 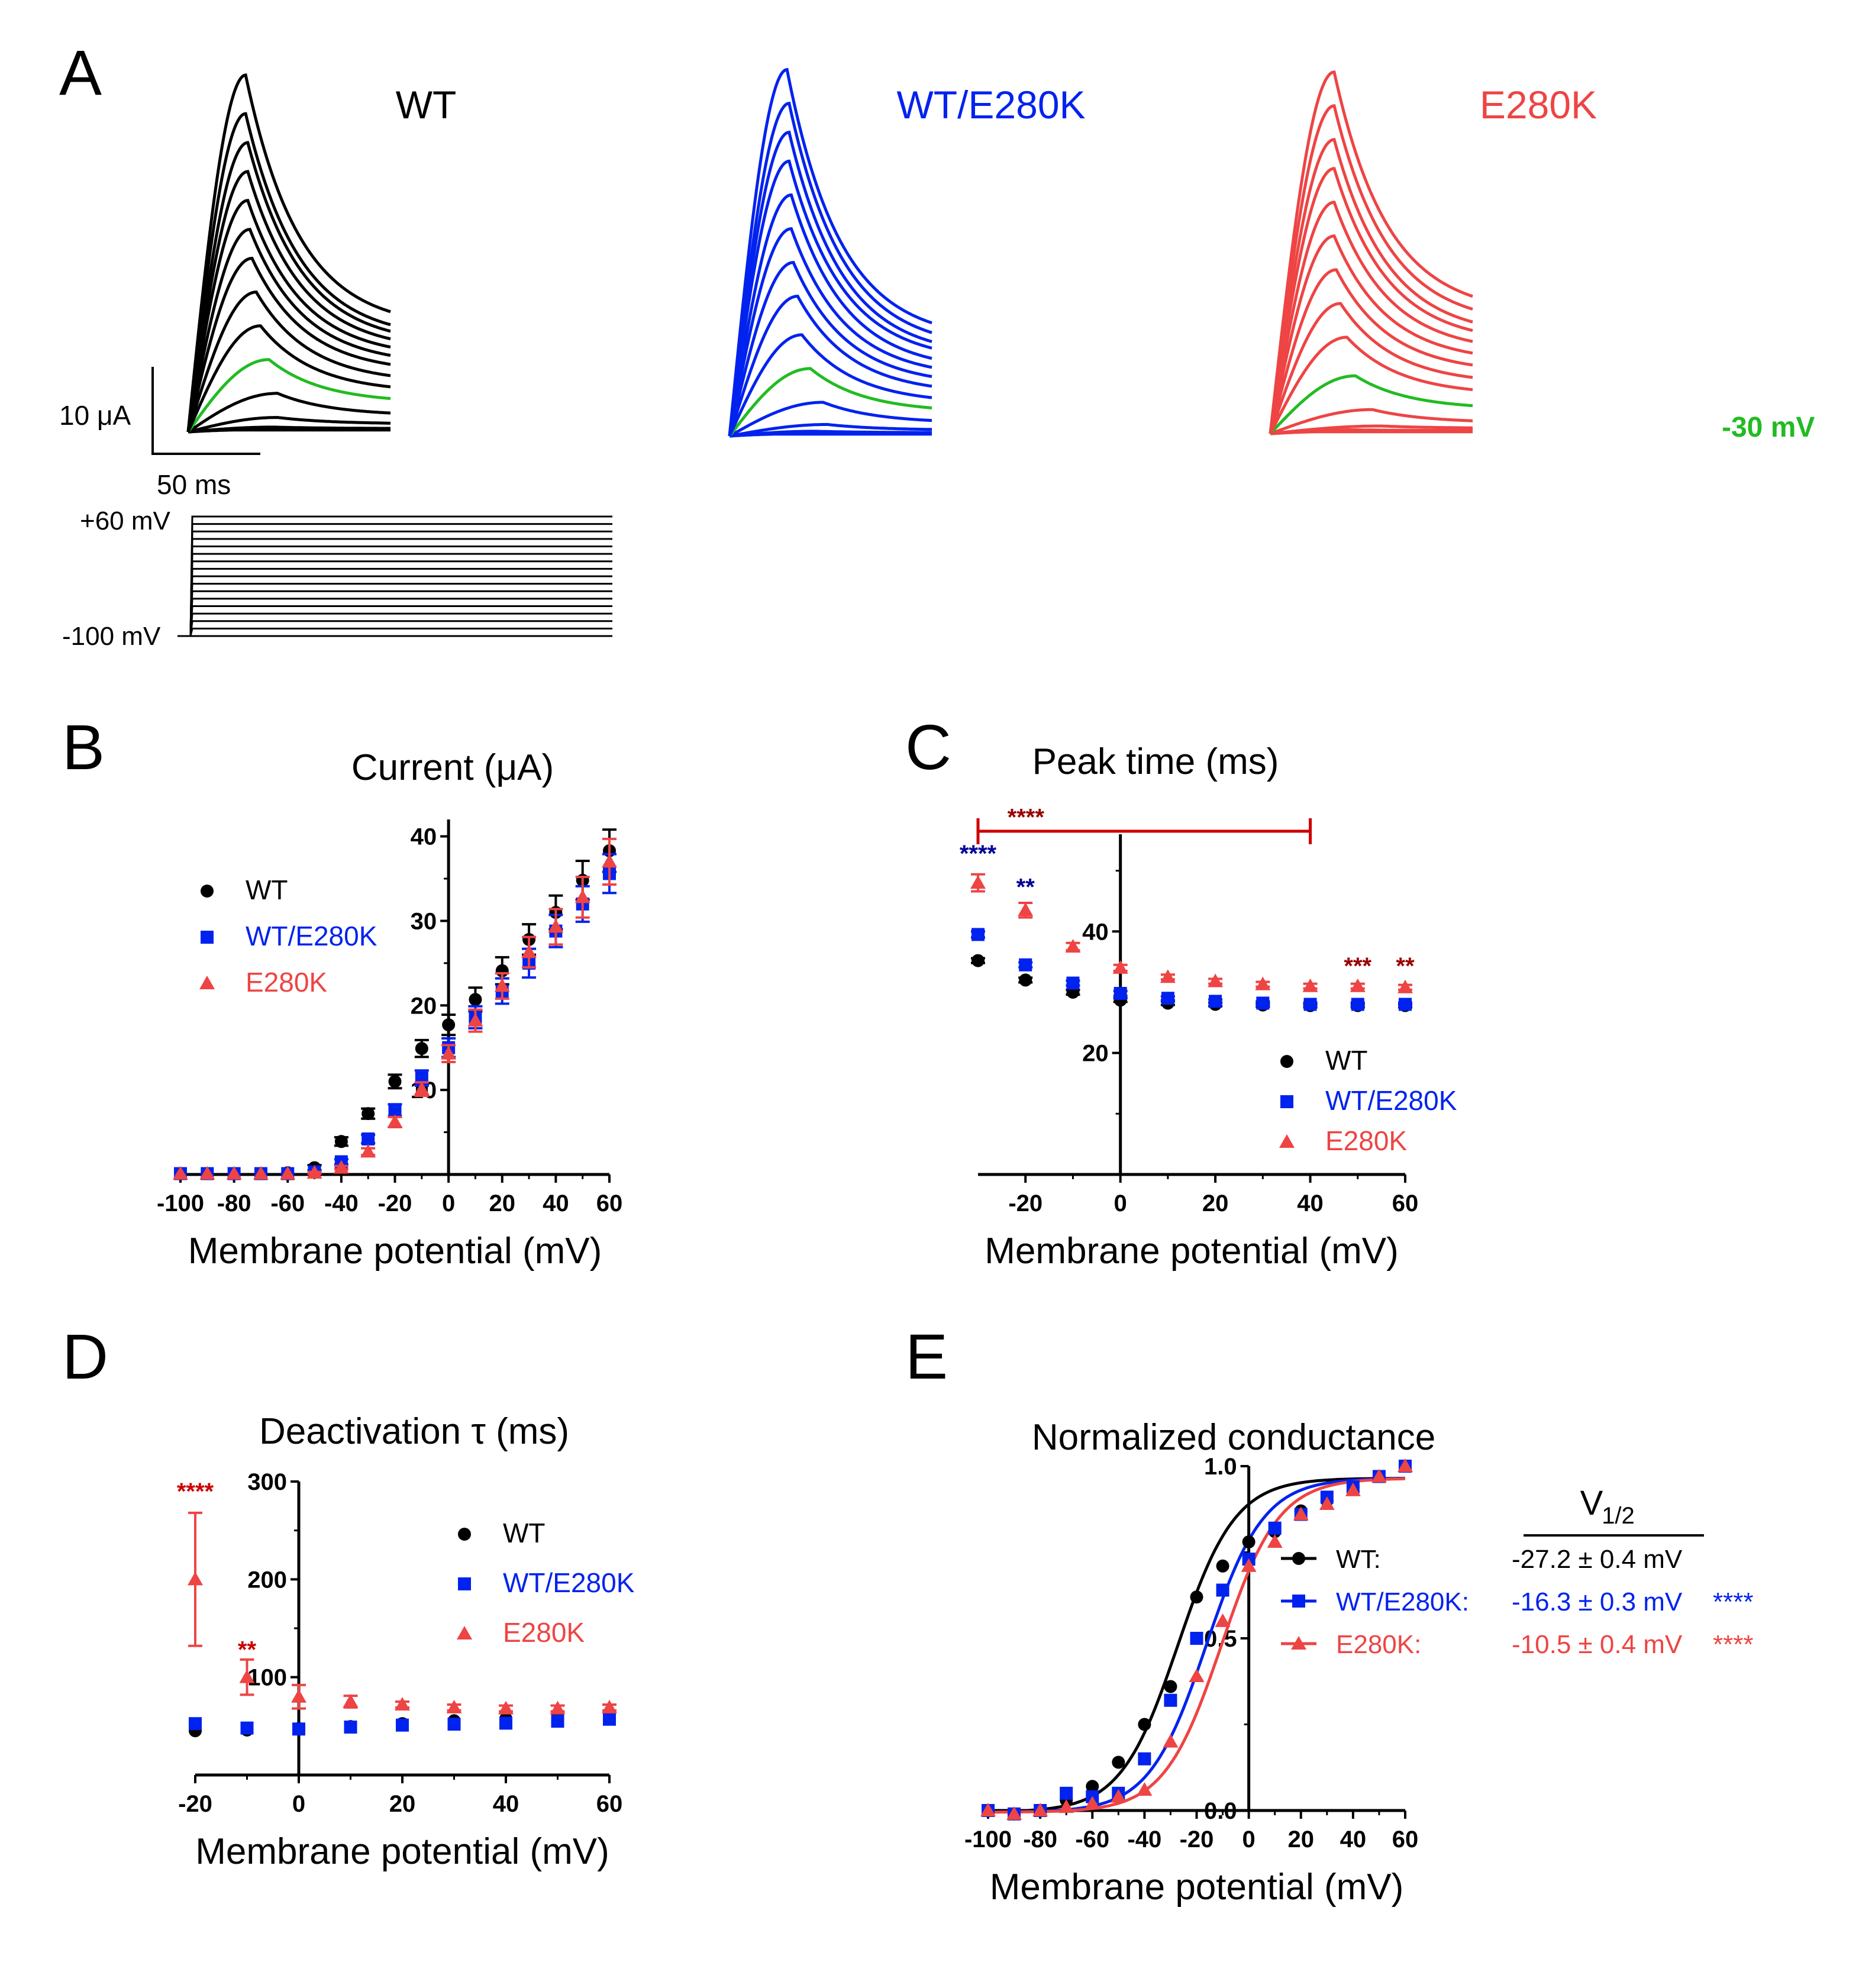 I want to click on x-tick-label: -60, so click(x=1092, y=1839).